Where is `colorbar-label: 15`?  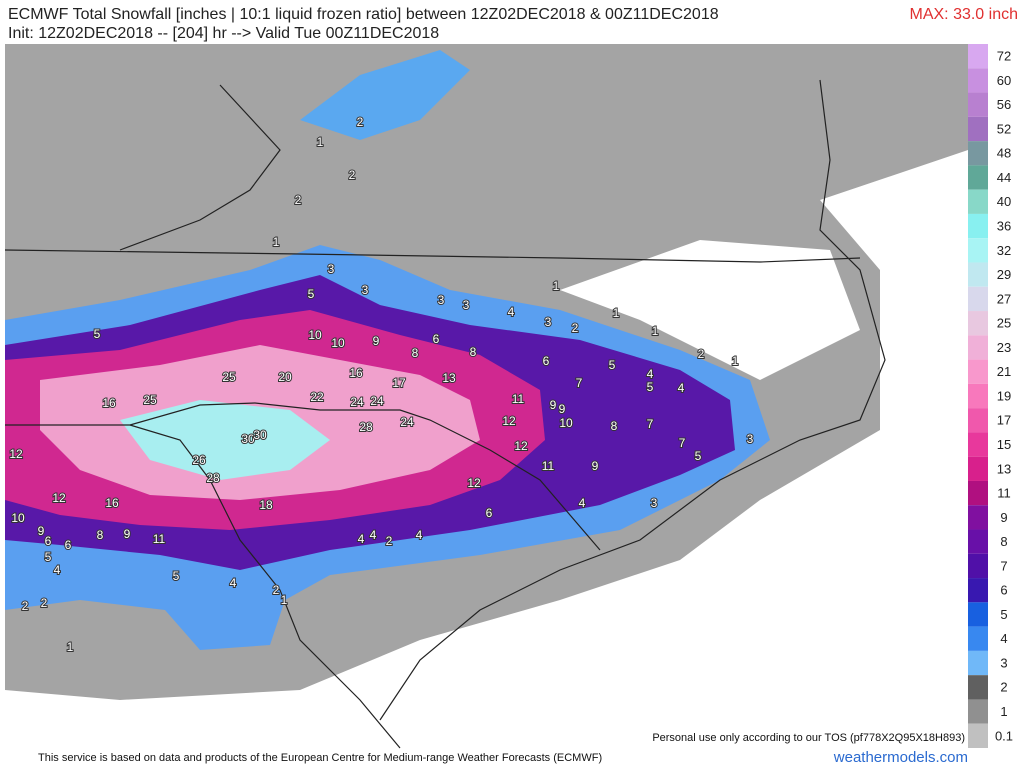 colorbar-label: 15 is located at coordinates (1004, 444).